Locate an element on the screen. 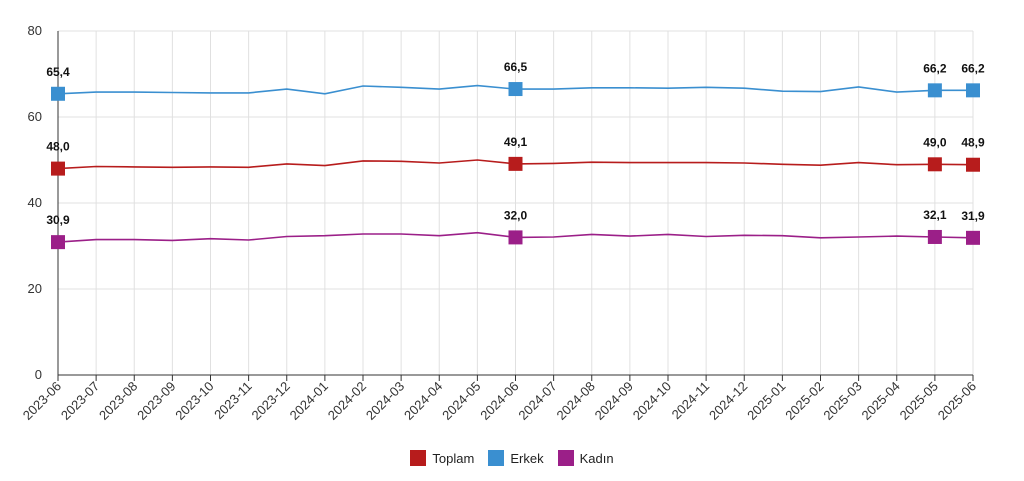 The image size is (1024, 481). legend-item-kad-n: Kadın is located at coordinates (585, 458).